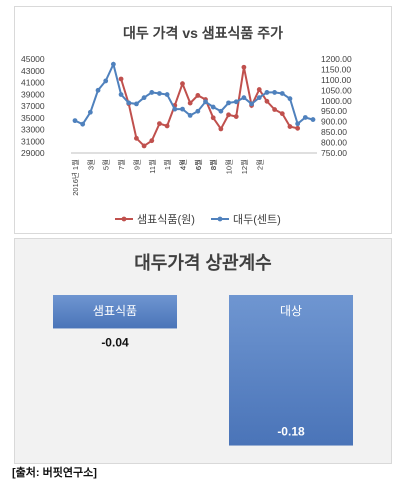 The height and width of the screenshot is (485, 404). I want to click on x-tick-label: 10월, so click(229, 166).